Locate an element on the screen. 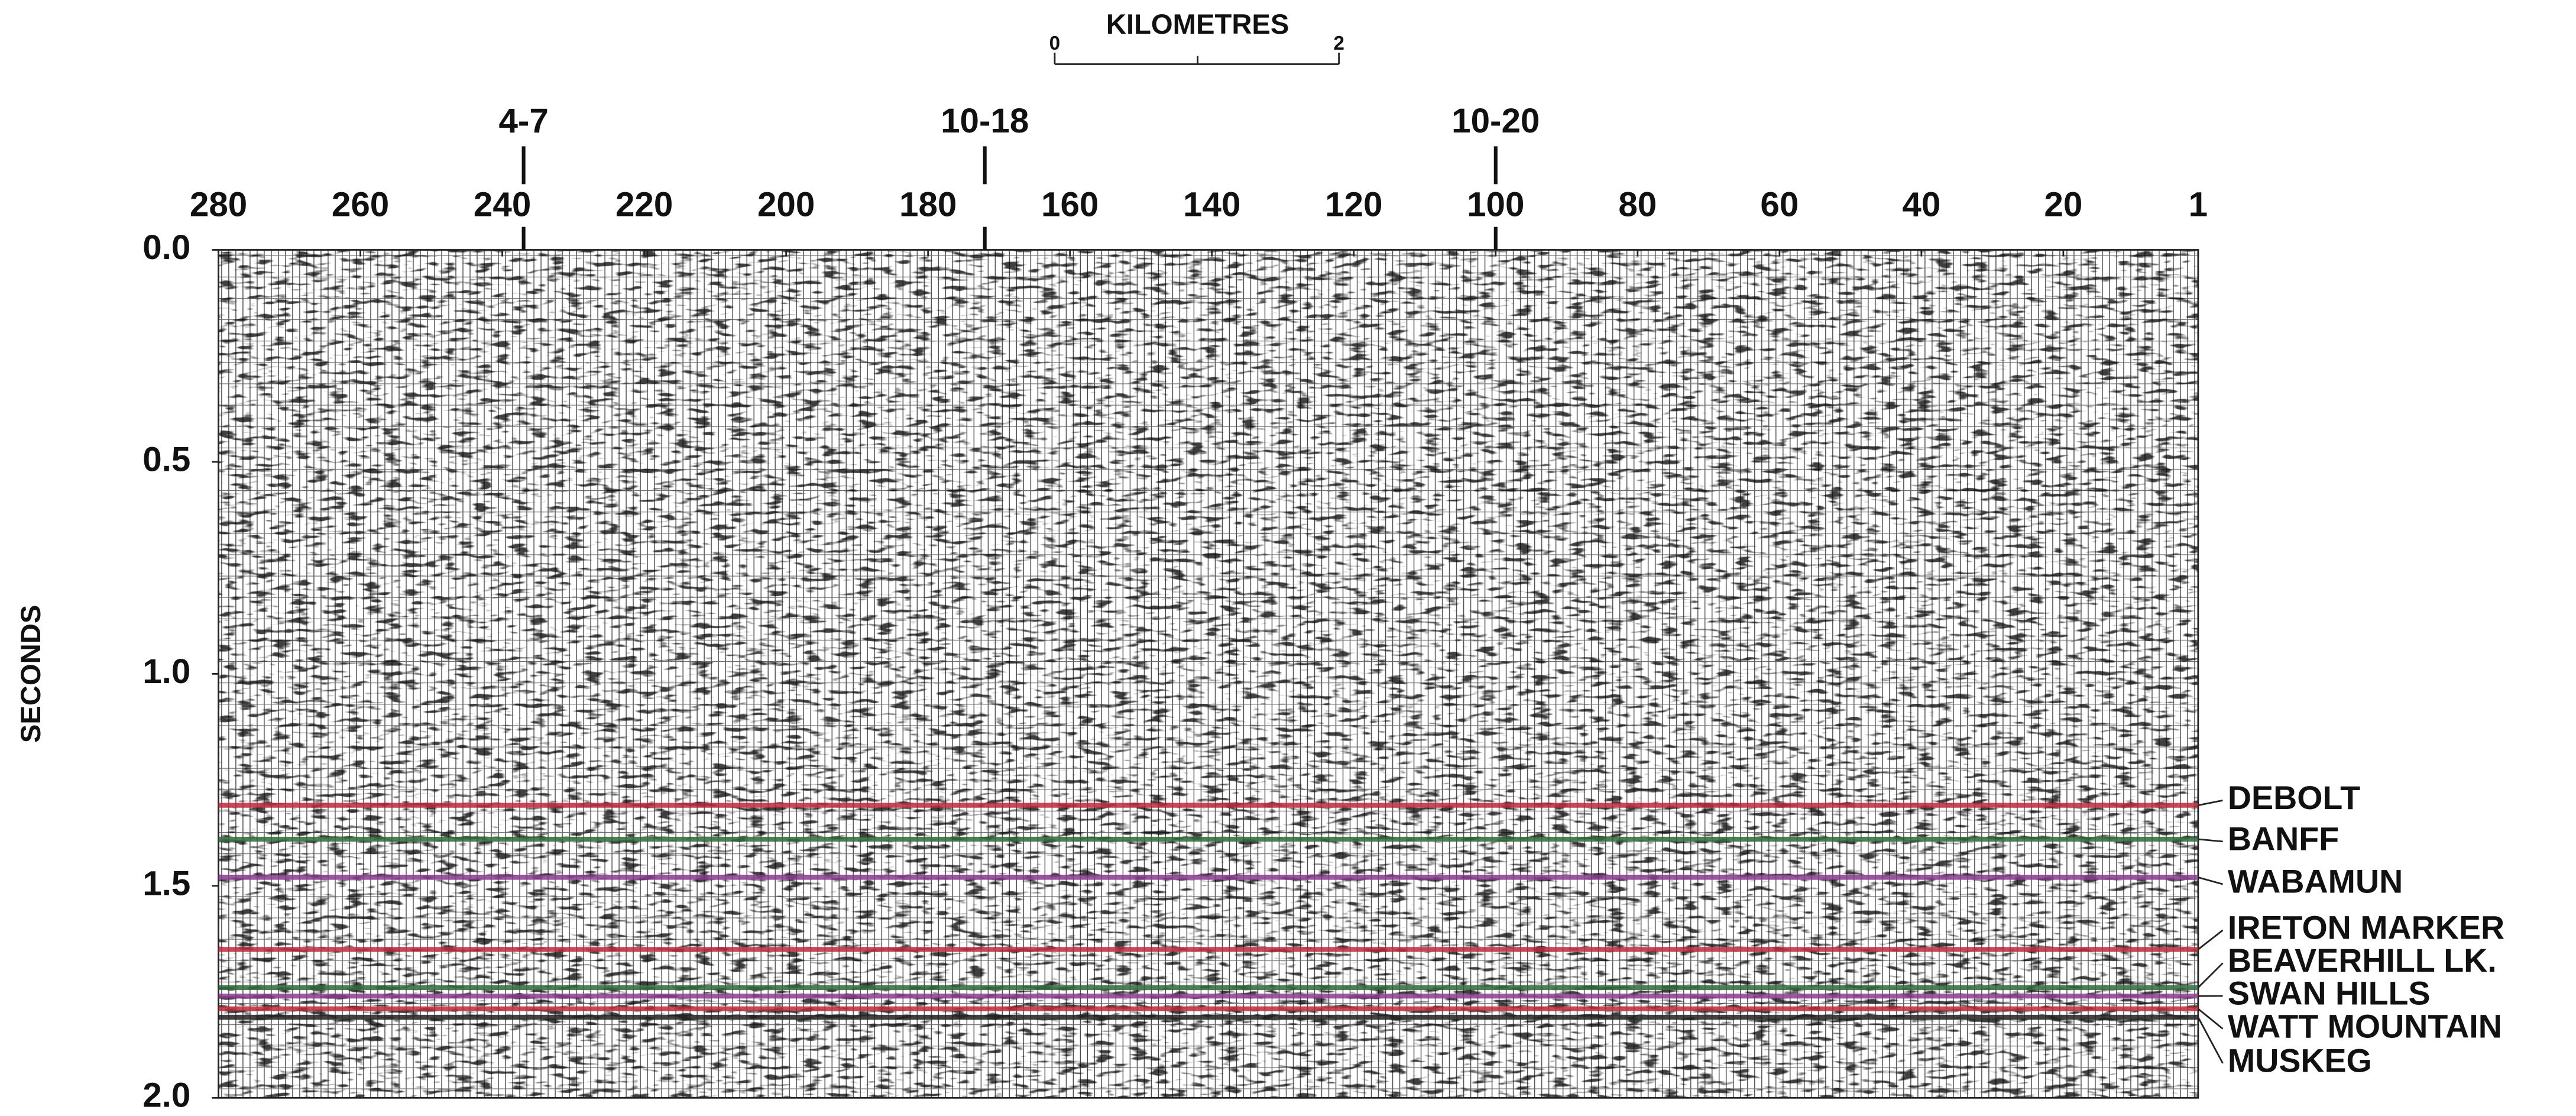 The height and width of the screenshot is (1116, 2576). x-tick-label: 40 is located at coordinates (1921, 205).